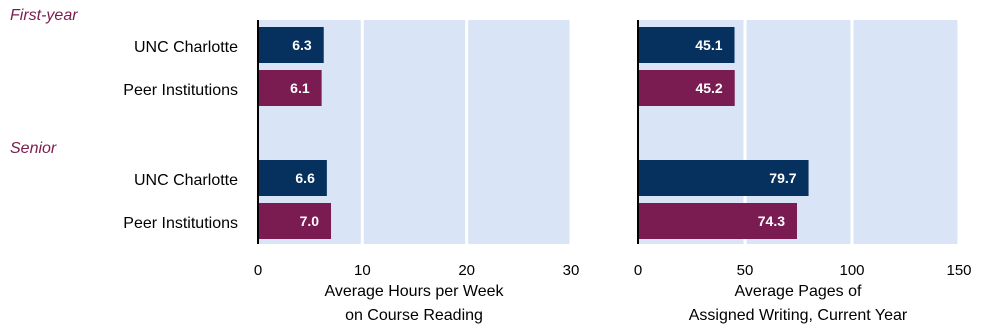  What do you see at coordinates (414, 315) in the screenshot?
I see `x-axis-title-line-2: on Course Reading` at bounding box center [414, 315].